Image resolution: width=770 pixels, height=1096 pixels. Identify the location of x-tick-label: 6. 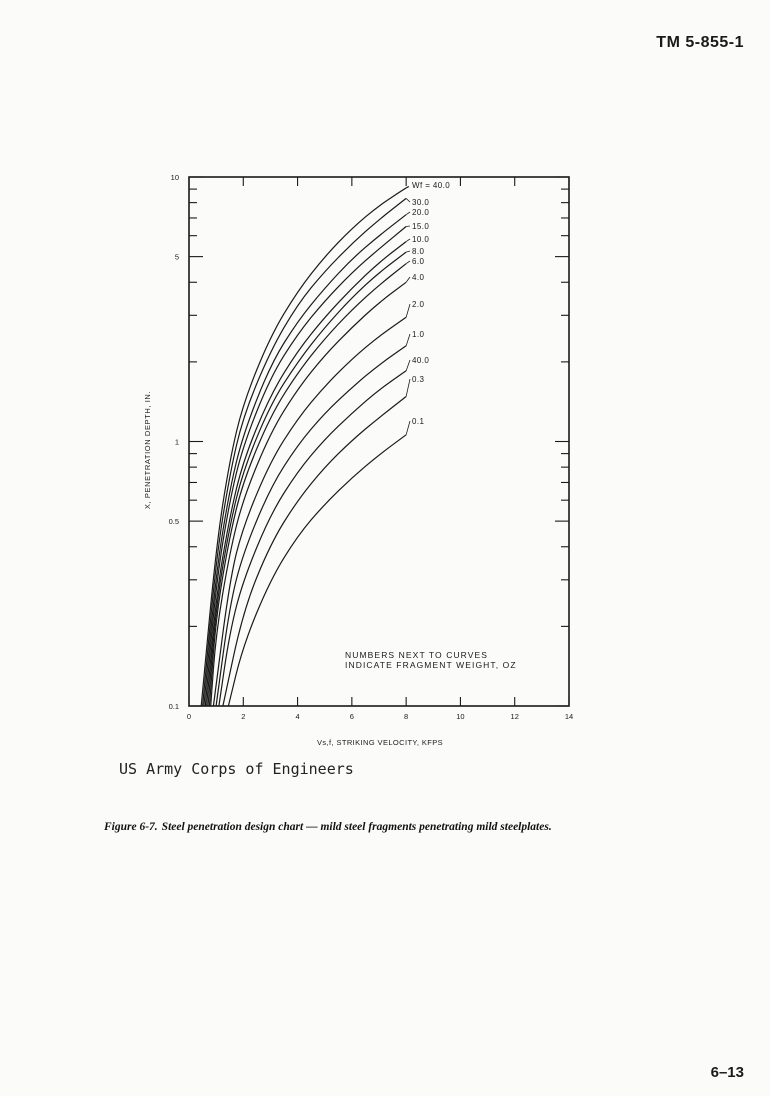
(352, 716).